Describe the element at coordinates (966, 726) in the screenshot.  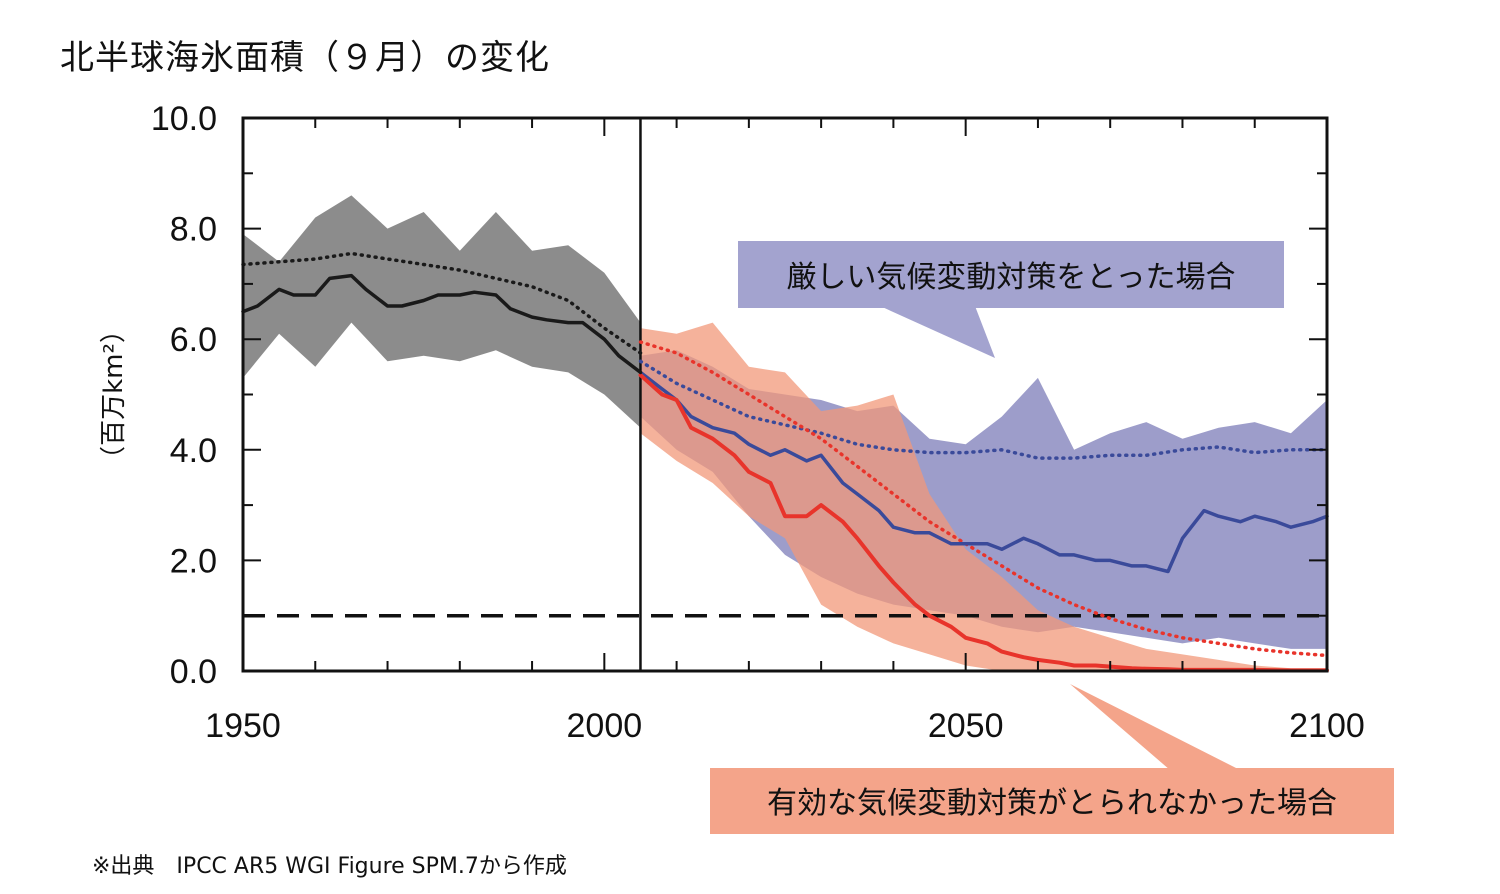
I see `x-tick-label: 2050` at that location.